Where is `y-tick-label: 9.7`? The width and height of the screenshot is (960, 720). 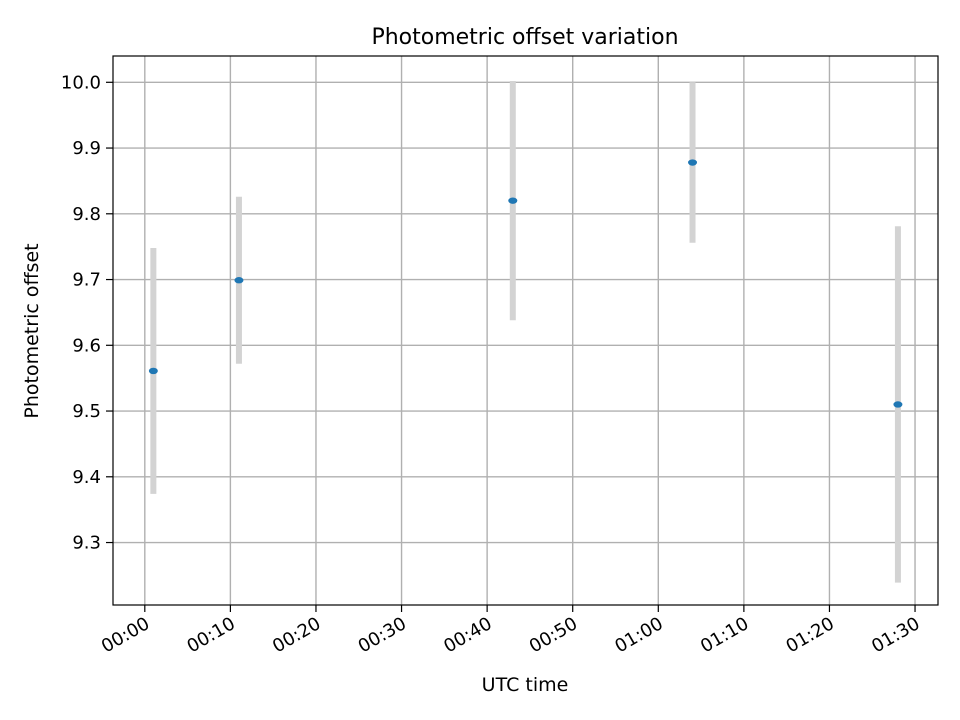 y-tick-label: 9.7 is located at coordinates (86, 280).